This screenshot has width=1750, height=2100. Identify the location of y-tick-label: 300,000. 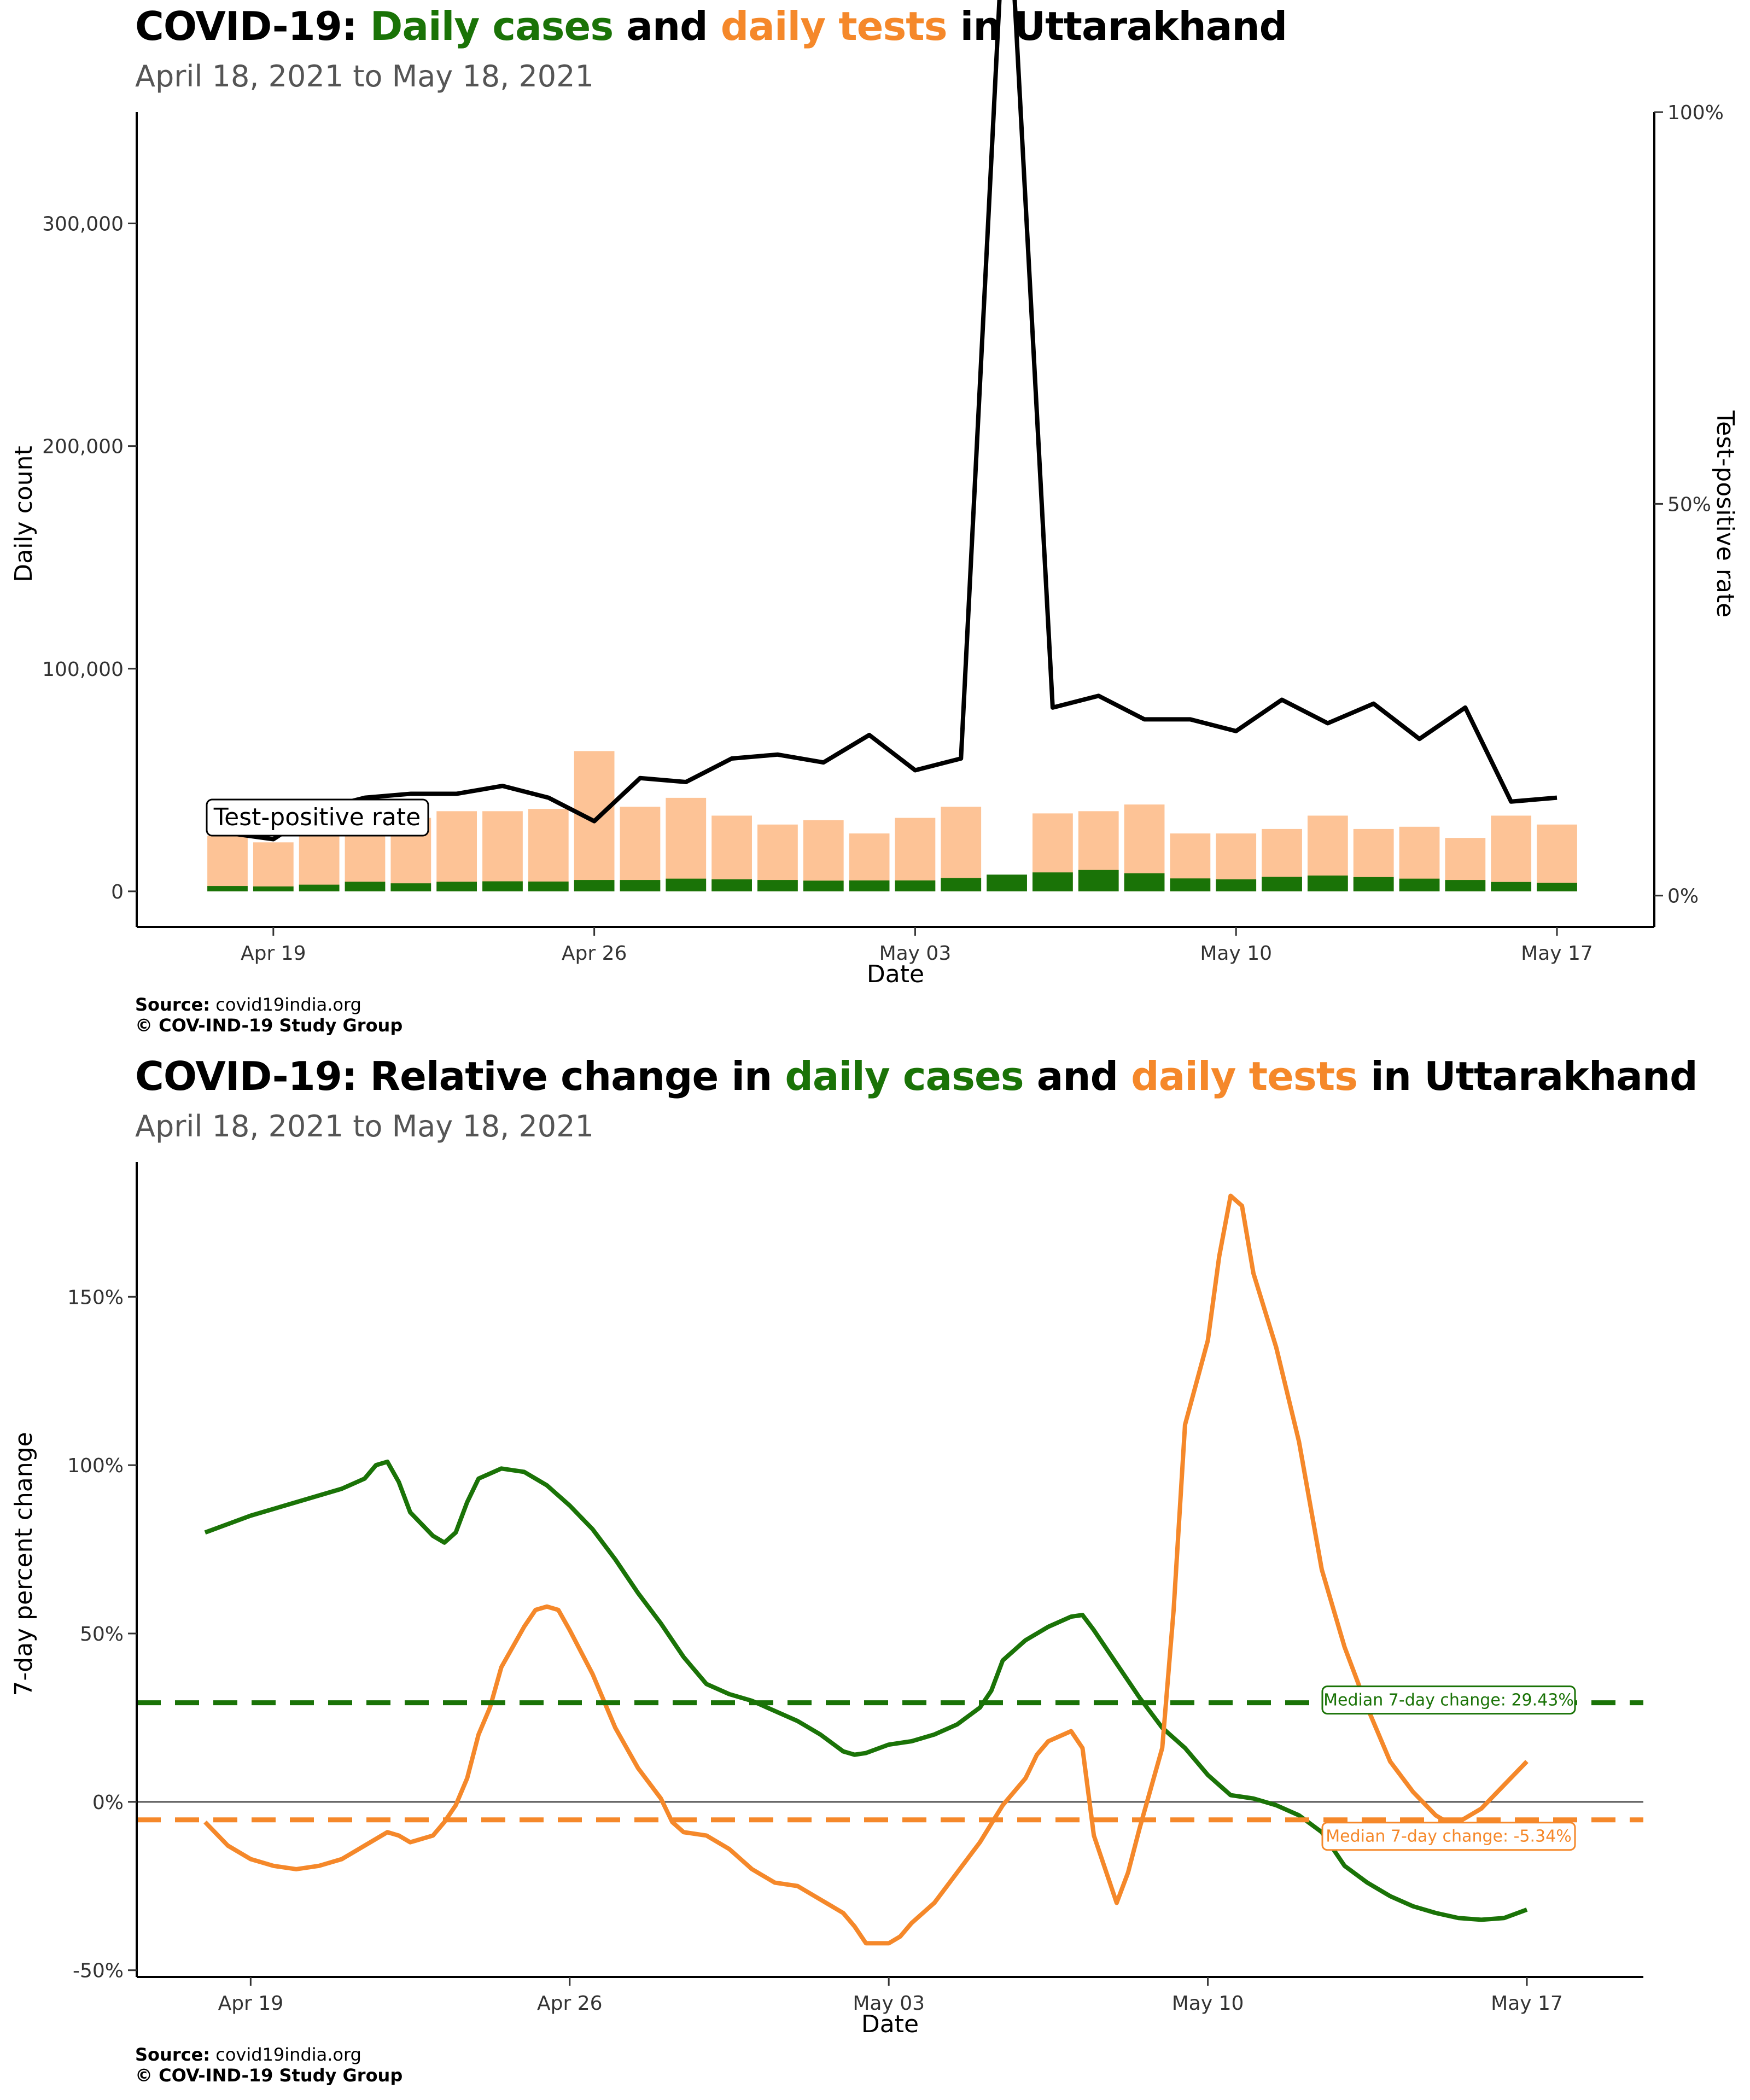
(83, 224).